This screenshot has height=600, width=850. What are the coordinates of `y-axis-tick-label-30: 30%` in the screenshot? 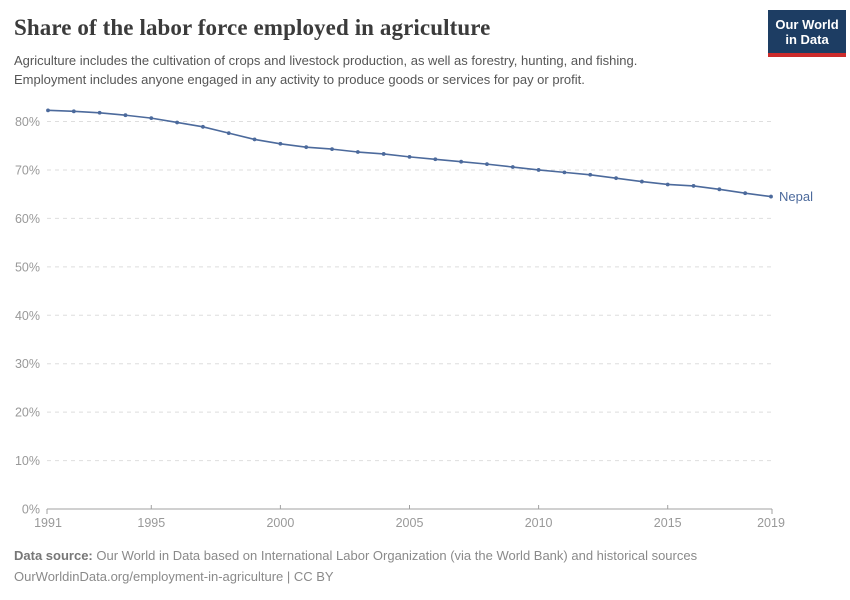 It's located at (27, 364).